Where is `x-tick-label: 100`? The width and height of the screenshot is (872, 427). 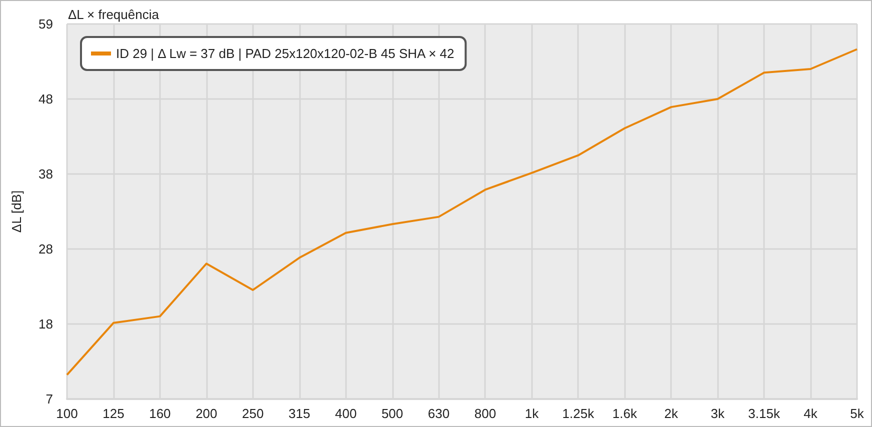 x-tick-label: 100 is located at coordinates (67, 413).